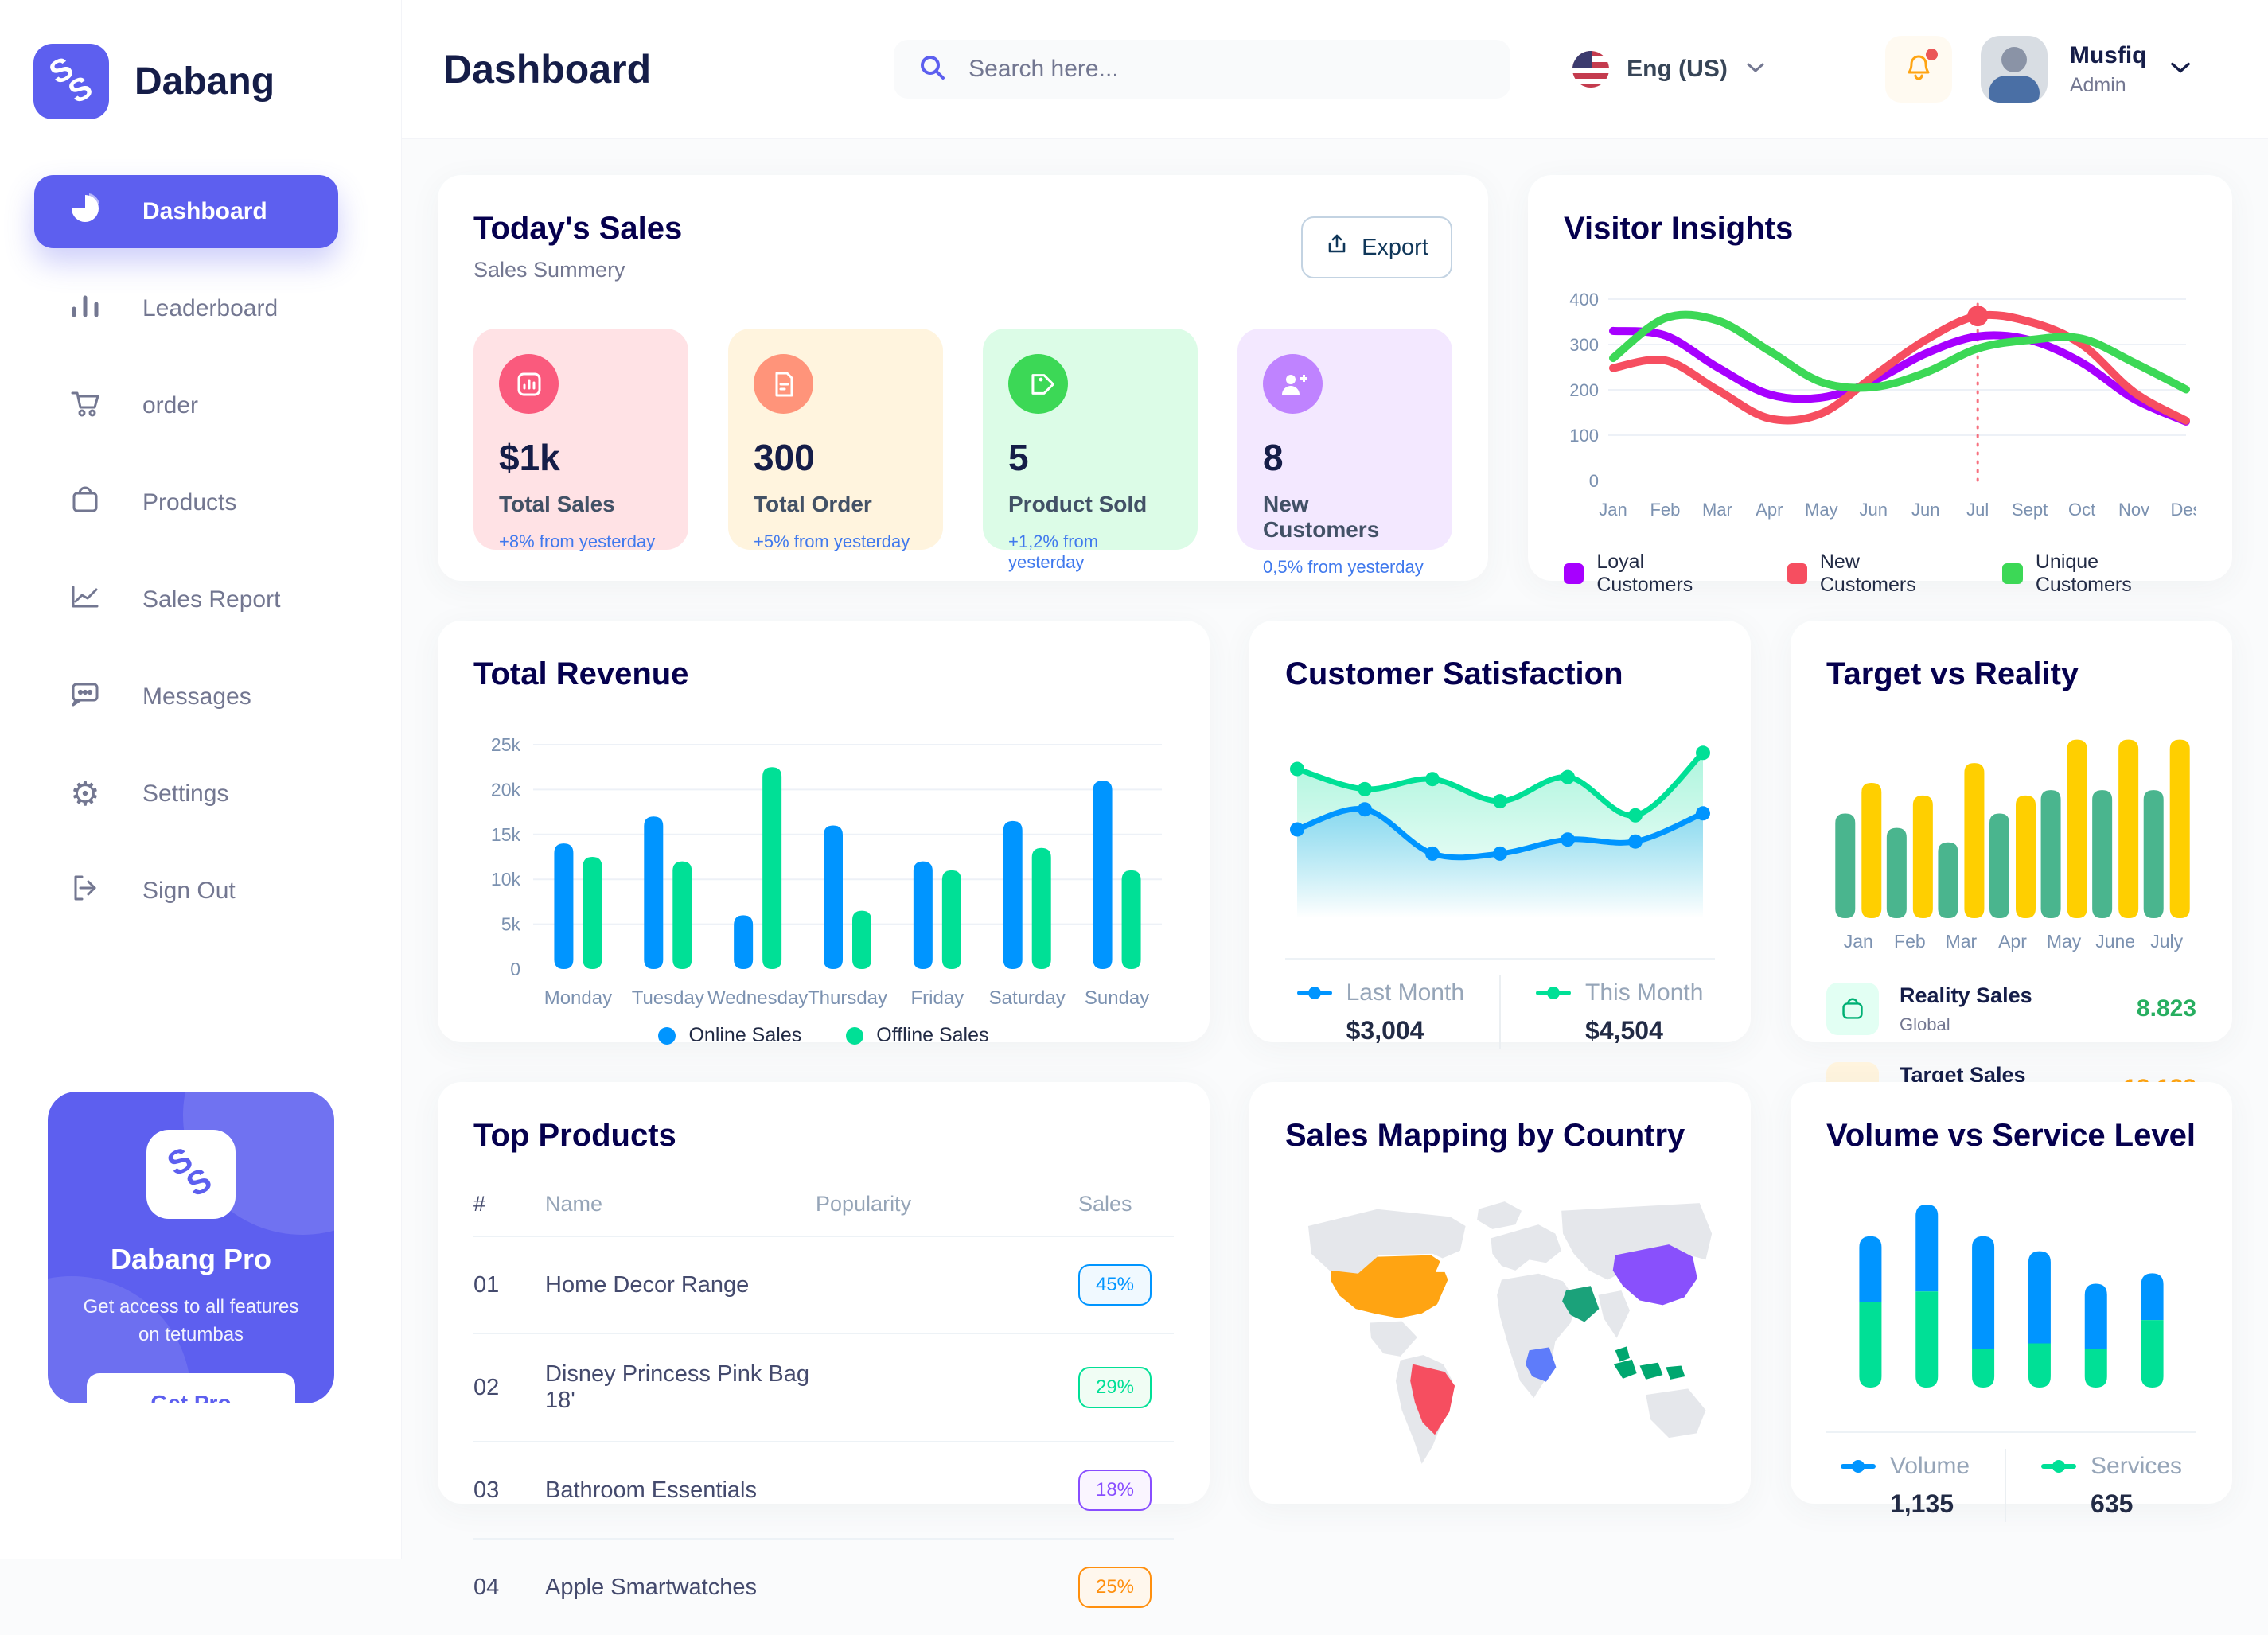  I want to click on card-delta: +8% from yesterday, so click(577, 541).